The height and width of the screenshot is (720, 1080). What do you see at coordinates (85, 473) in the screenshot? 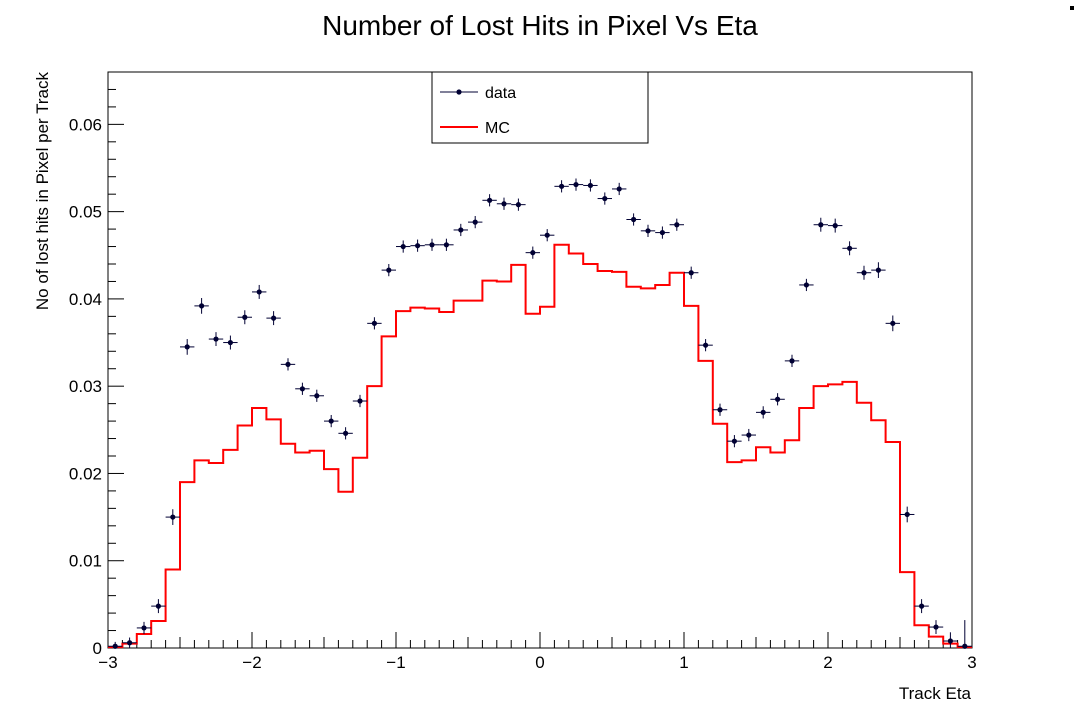
I see `y-tick-label: 0.02` at bounding box center [85, 473].